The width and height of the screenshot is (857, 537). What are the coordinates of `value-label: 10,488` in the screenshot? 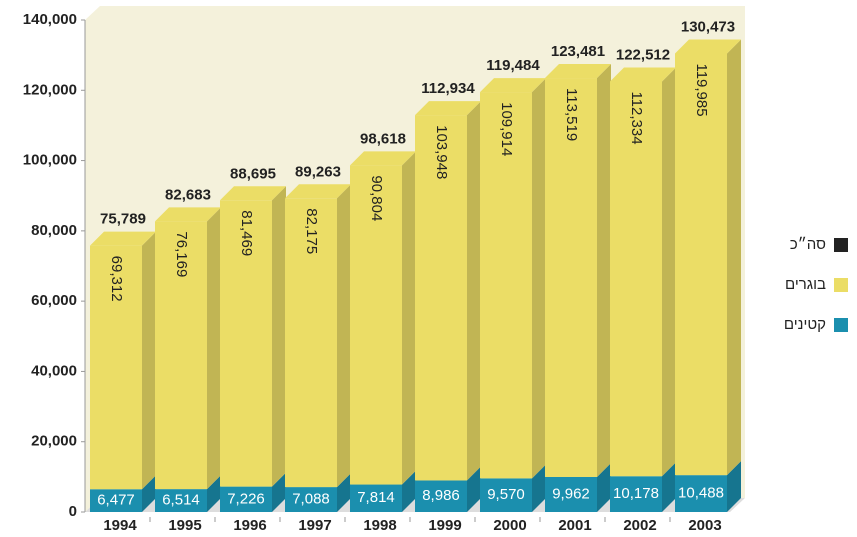 It's located at (701, 493).